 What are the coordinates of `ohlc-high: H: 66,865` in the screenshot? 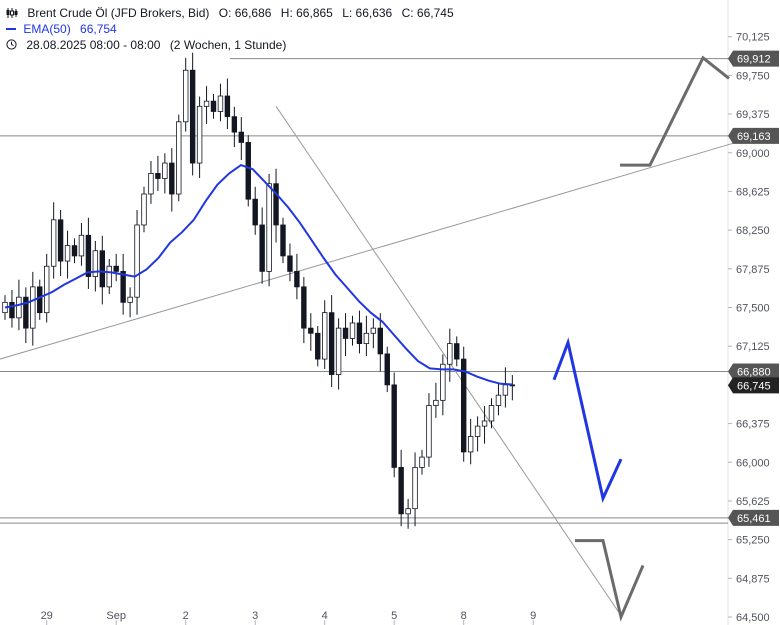 It's located at (306, 13).